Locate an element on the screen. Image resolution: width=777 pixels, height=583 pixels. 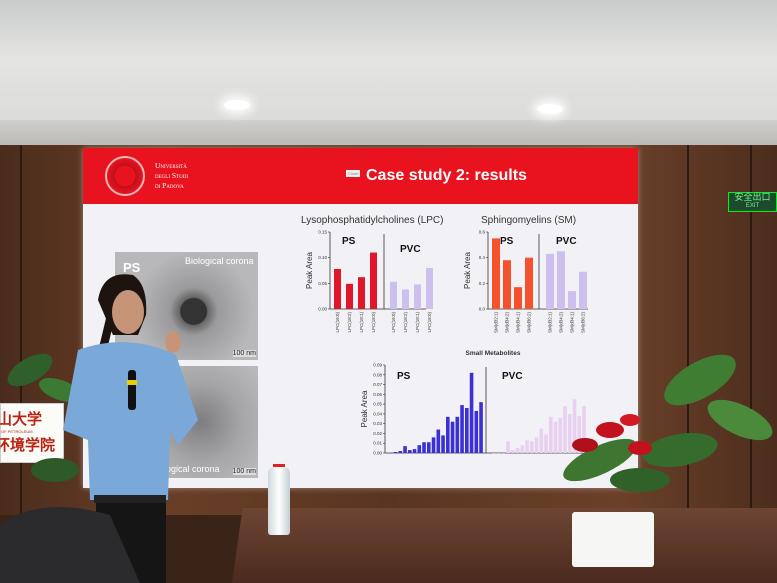
y-tick-label: 0.04 is located at coordinates (377, 413).